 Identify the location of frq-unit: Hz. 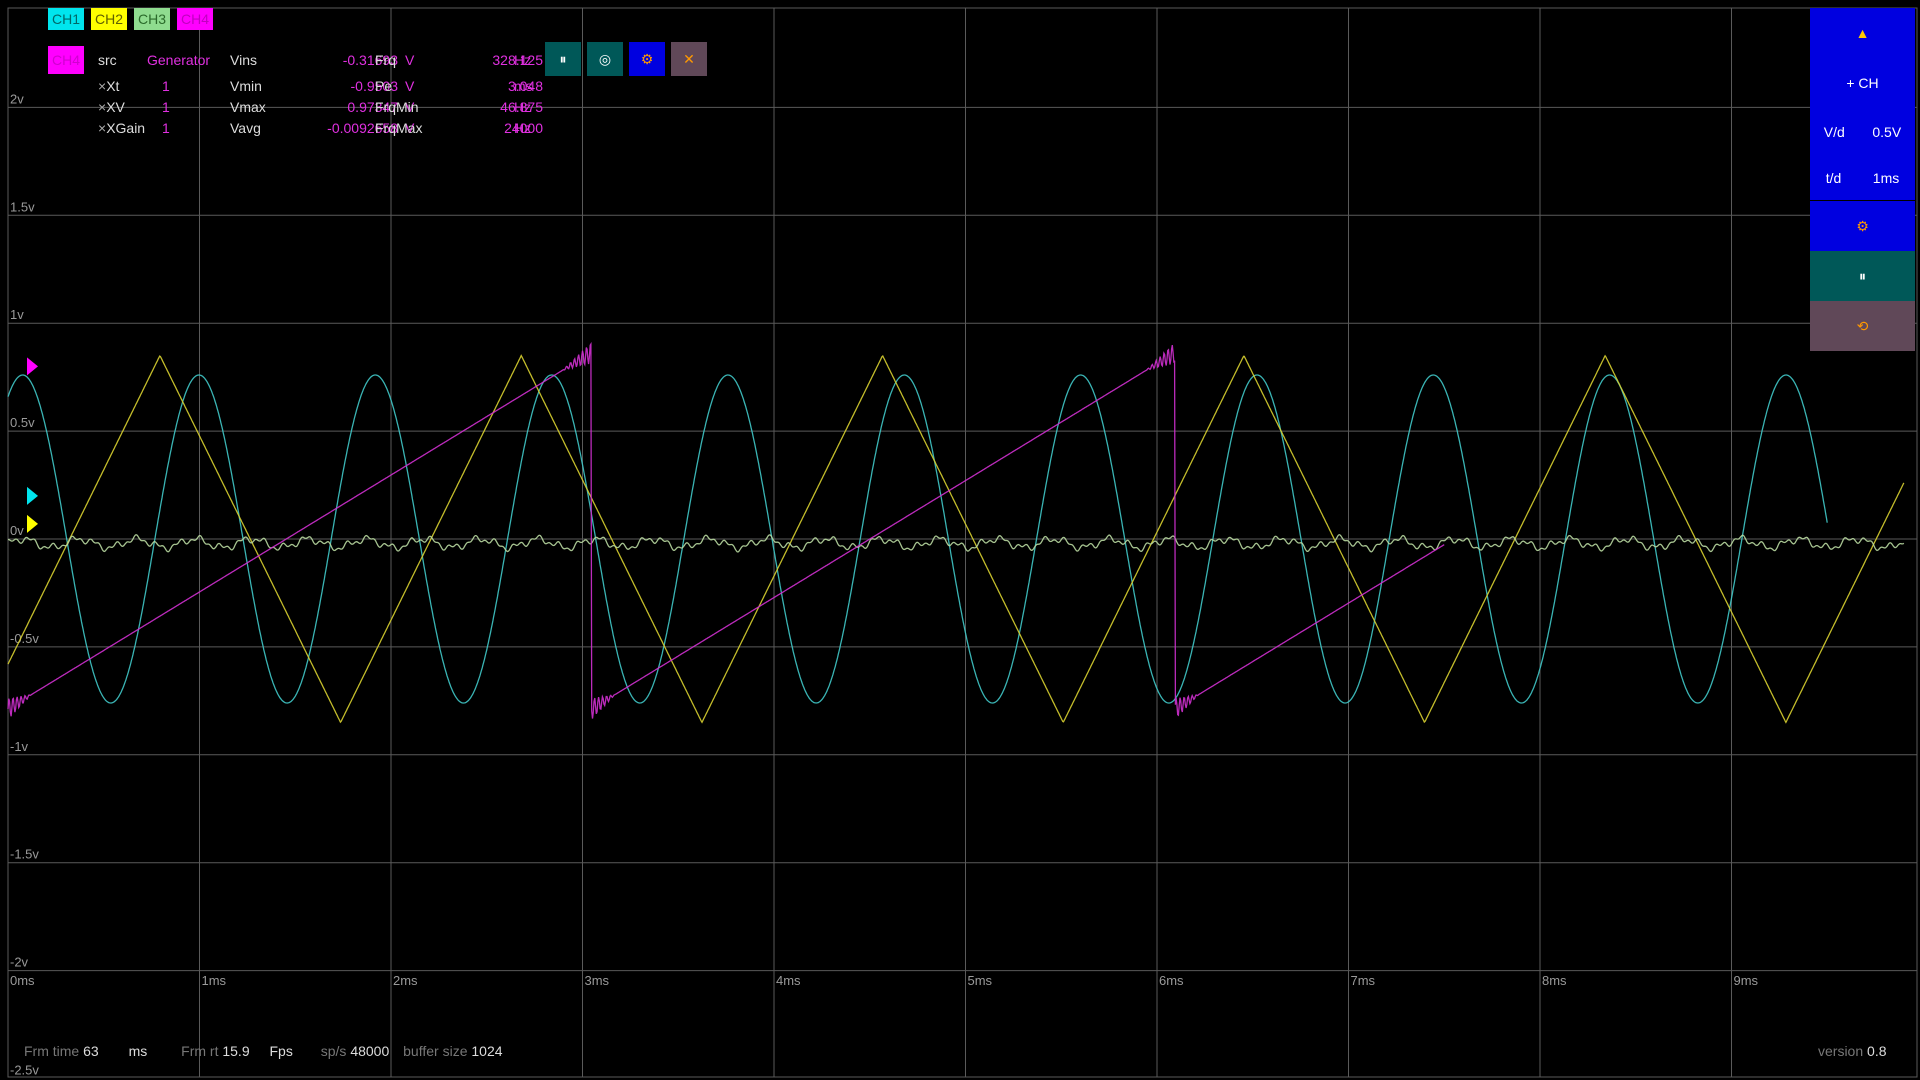
(523, 60).